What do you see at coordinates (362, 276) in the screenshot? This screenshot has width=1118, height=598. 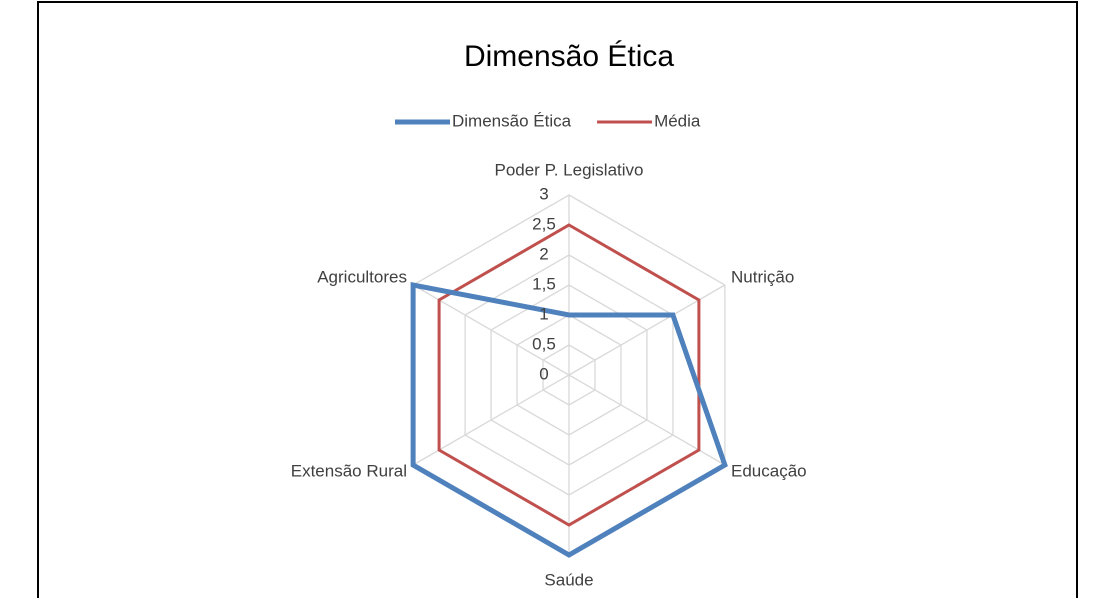 I see `category-label: Agricultores` at bounding box center [362, 276].